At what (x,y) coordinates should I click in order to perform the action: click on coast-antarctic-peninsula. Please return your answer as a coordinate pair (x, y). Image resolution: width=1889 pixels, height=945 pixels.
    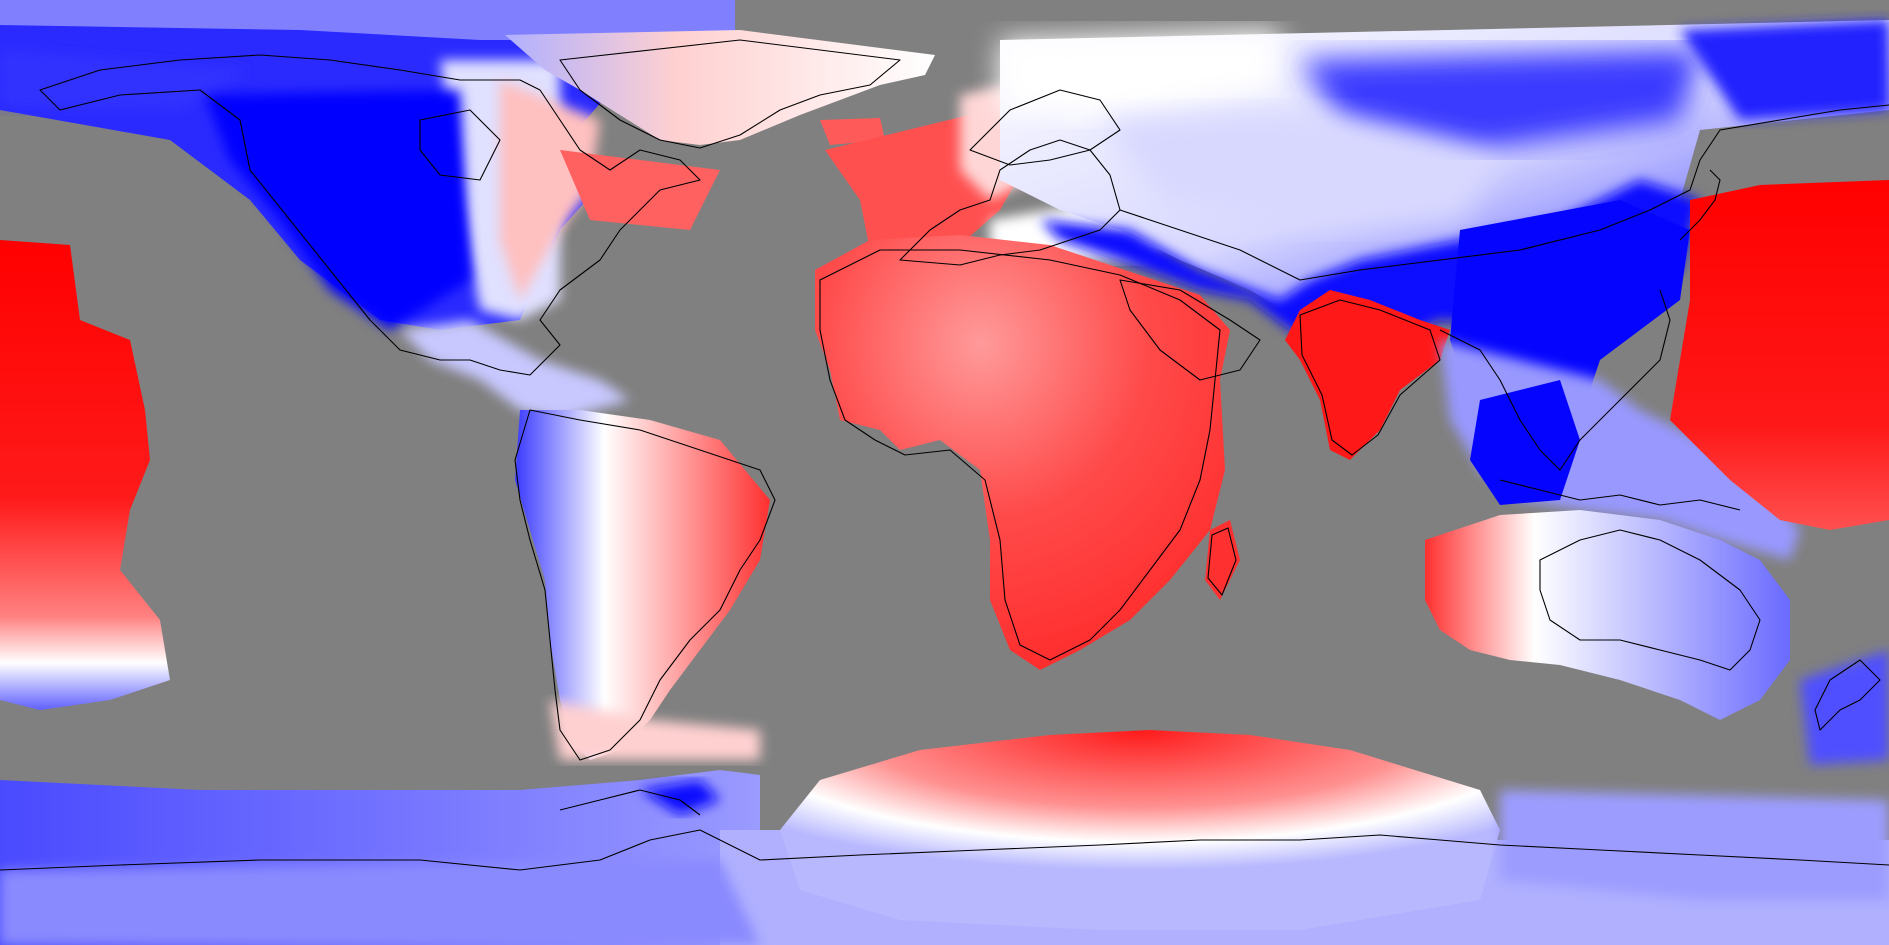
    Looking at the image, I should click on (630, 802).